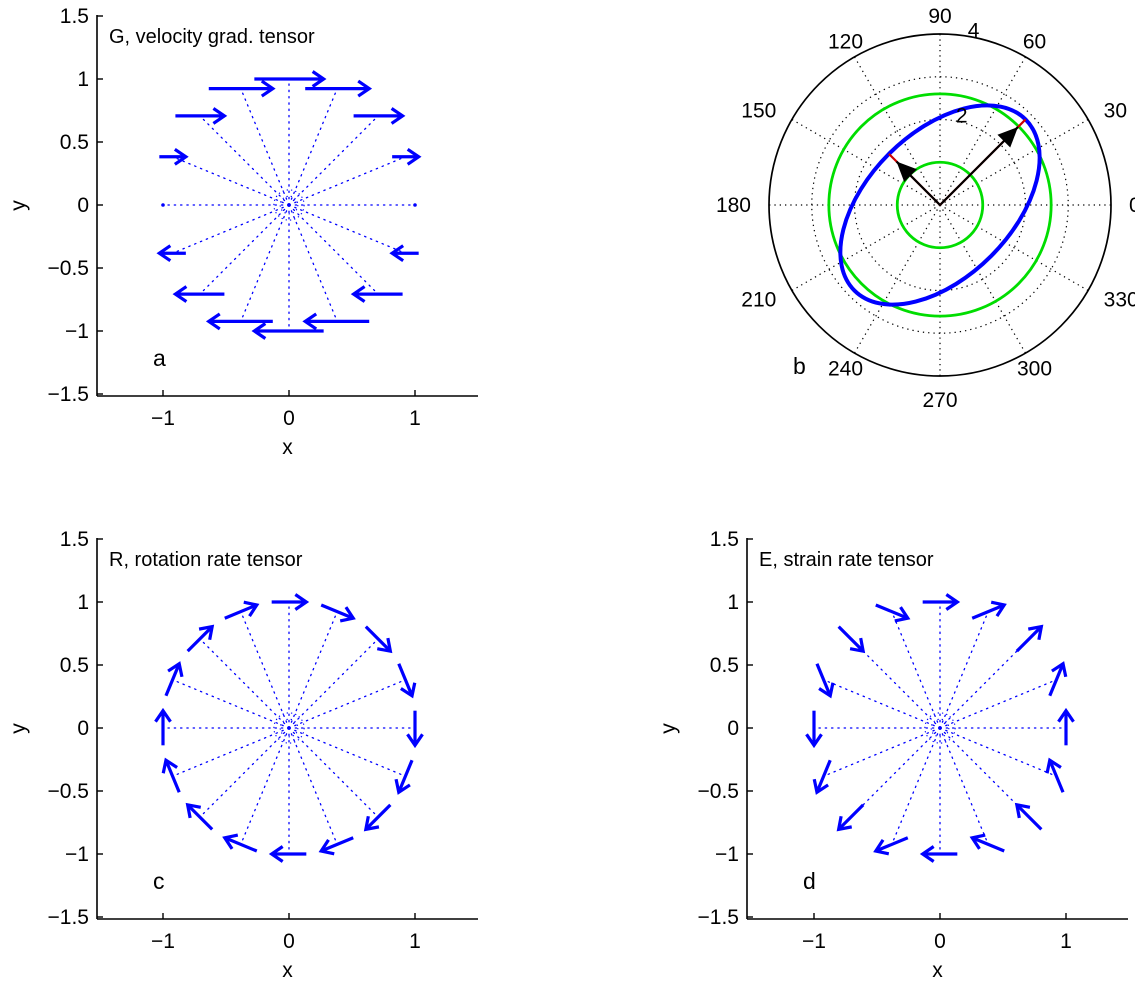 The height and width of the screenshot is (988, 1135). What do you see at coordinates (814, 941) in the screenshot?
I see `x-tick-label: −1` at bounding box center [814, 941].